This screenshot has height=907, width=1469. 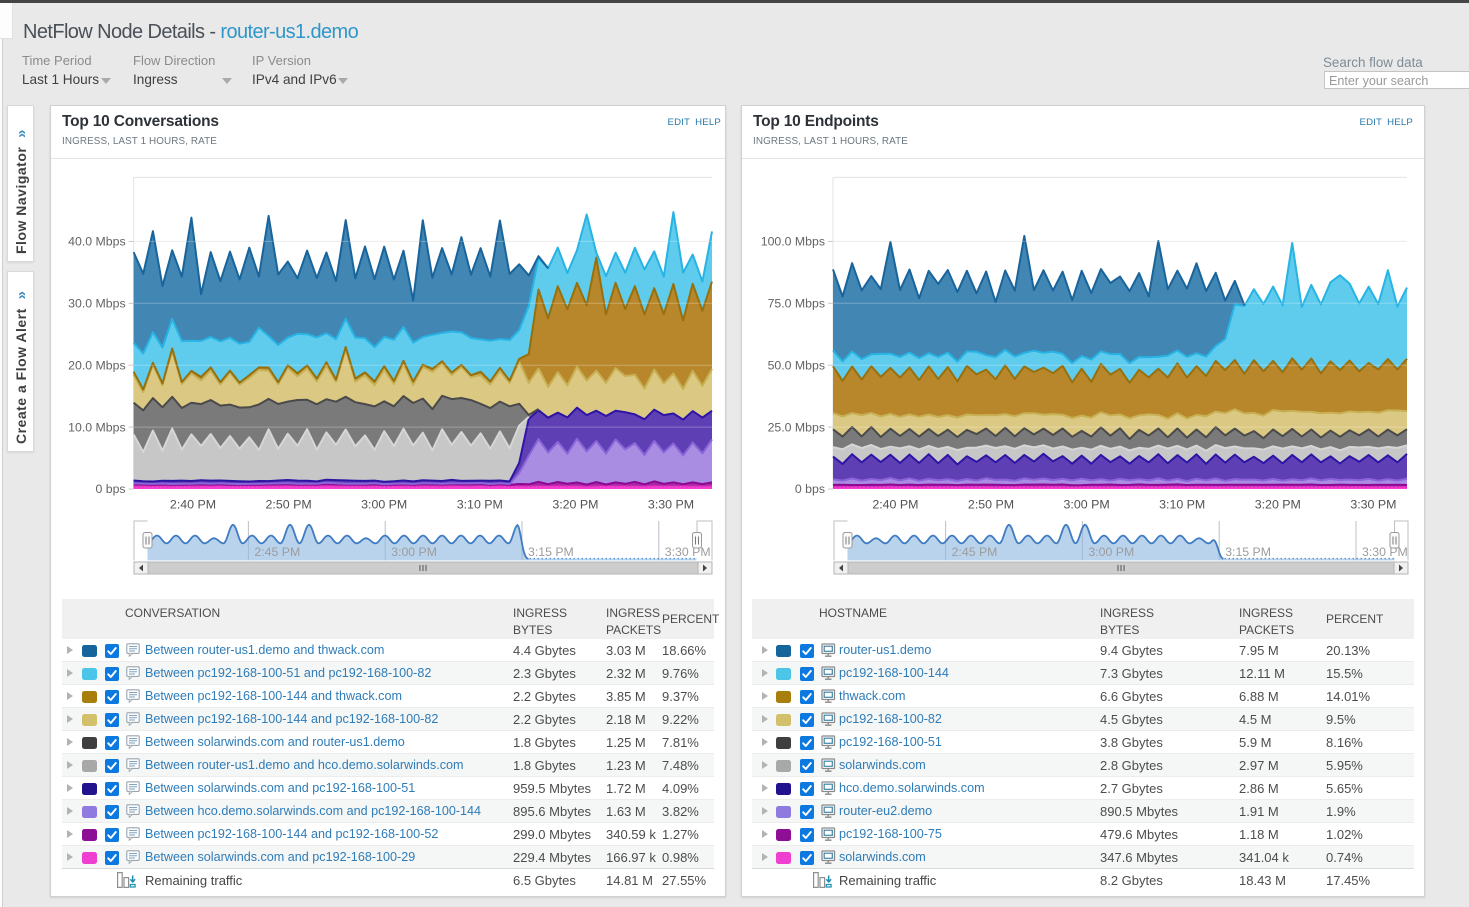 What do you see at coordinates (793, 242) in the screenshot?
I see `svg-text: 100.0 Mbps` at bounding box center [793, 242].